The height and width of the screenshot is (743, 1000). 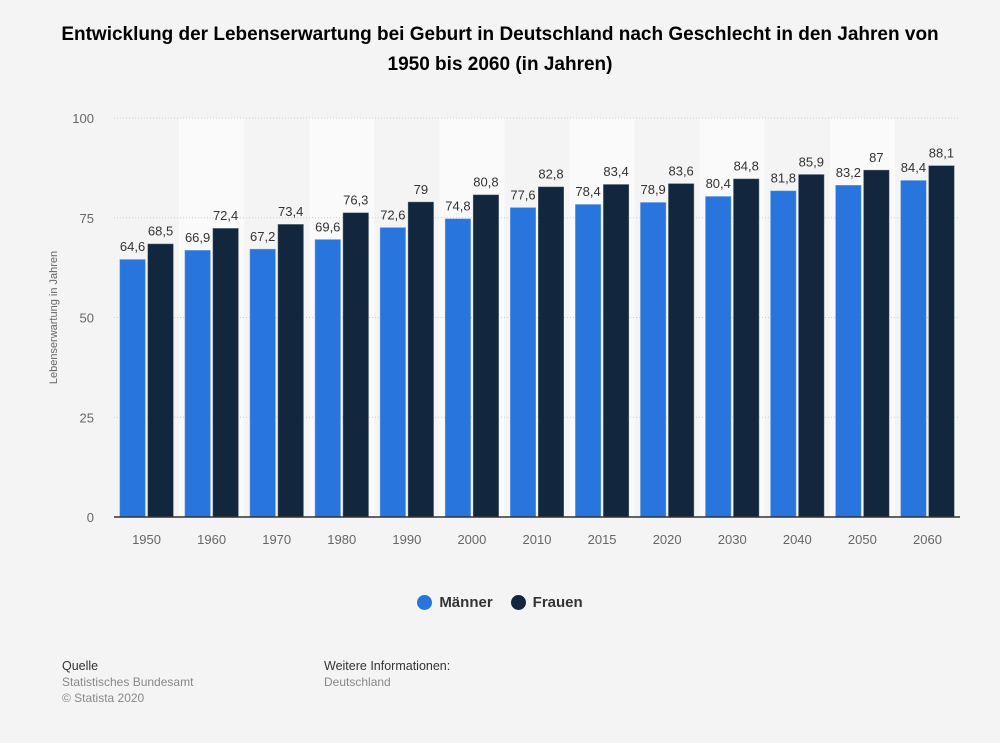 What do you see at coordinates (87, 417) in the screenshot?
I see `y-tick-label: 25` at bounding box center [87, 417].